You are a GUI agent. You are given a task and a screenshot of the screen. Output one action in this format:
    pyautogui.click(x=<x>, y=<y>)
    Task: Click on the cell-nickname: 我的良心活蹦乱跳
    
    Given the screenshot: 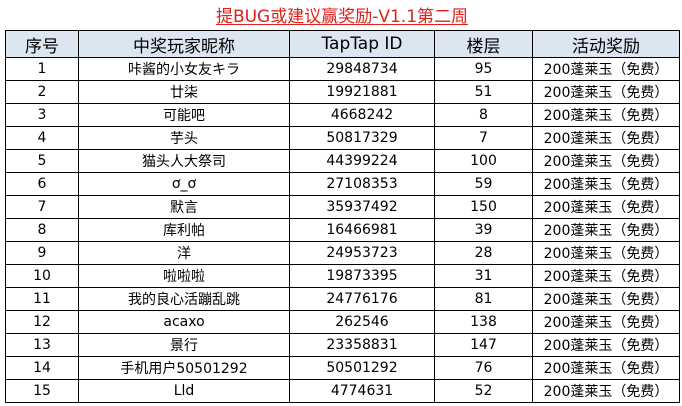 What is the action you would take?
    pyautogui.click(x=184, y=299)
    